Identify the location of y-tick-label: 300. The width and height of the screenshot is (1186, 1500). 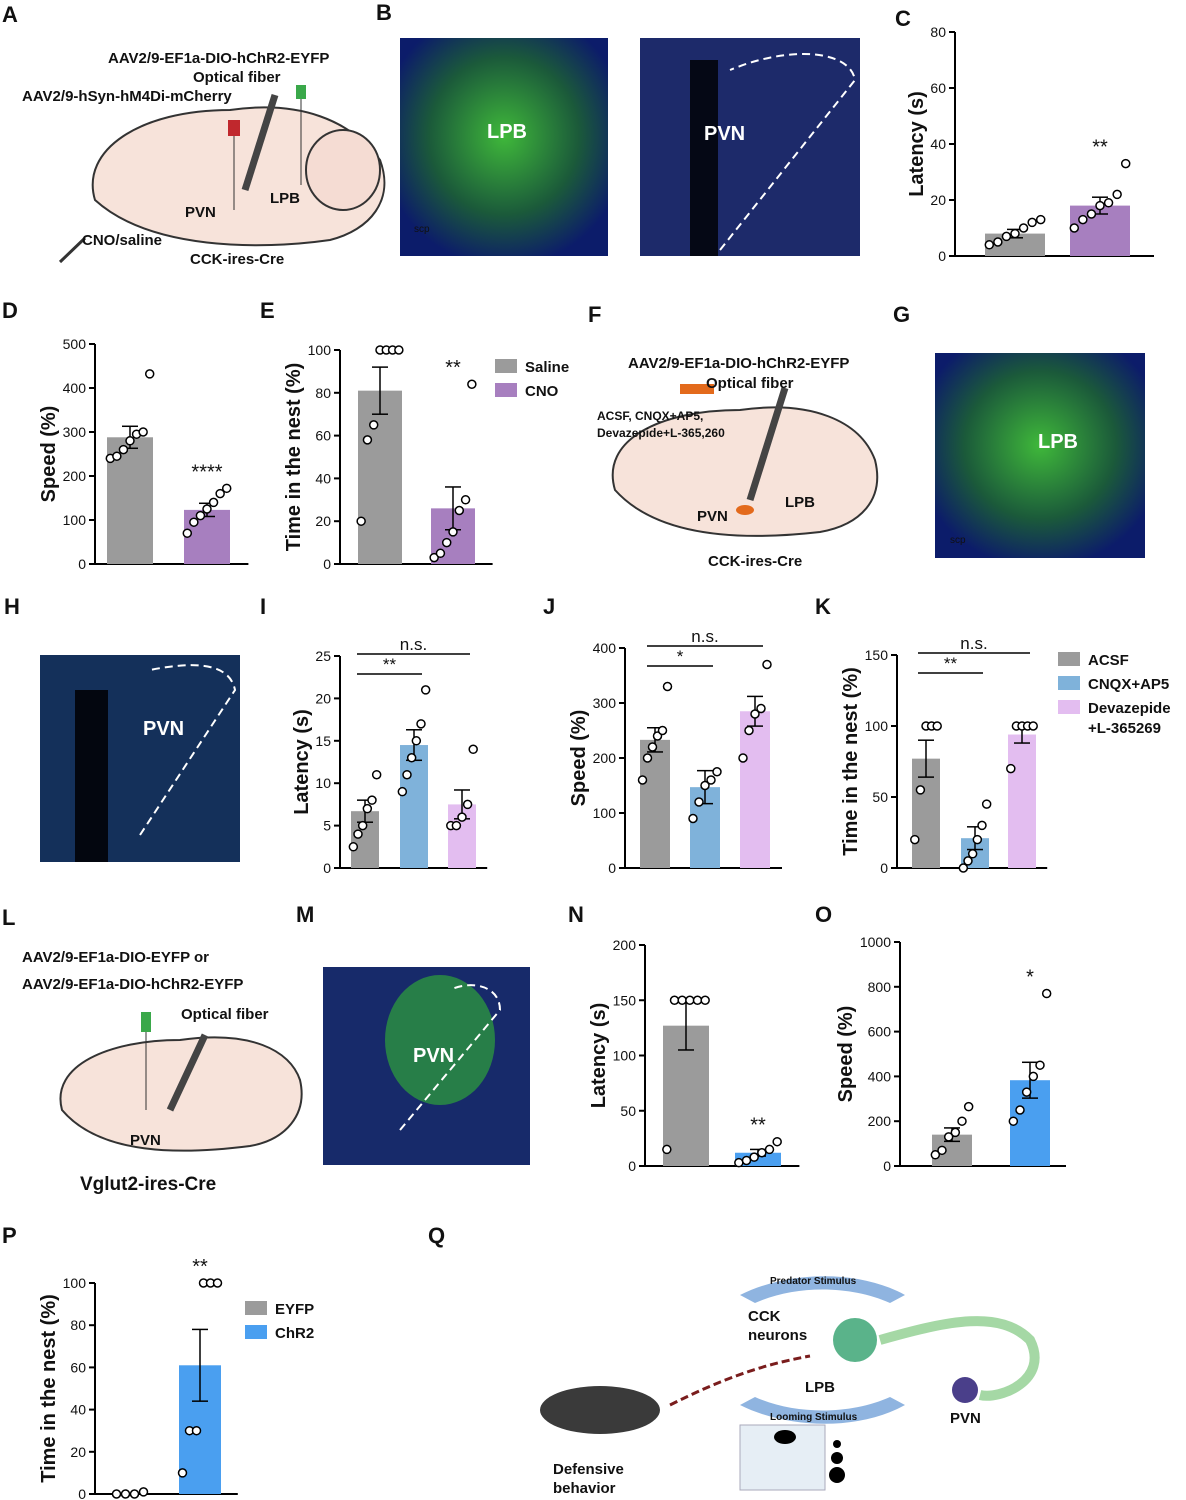
(75, 432).